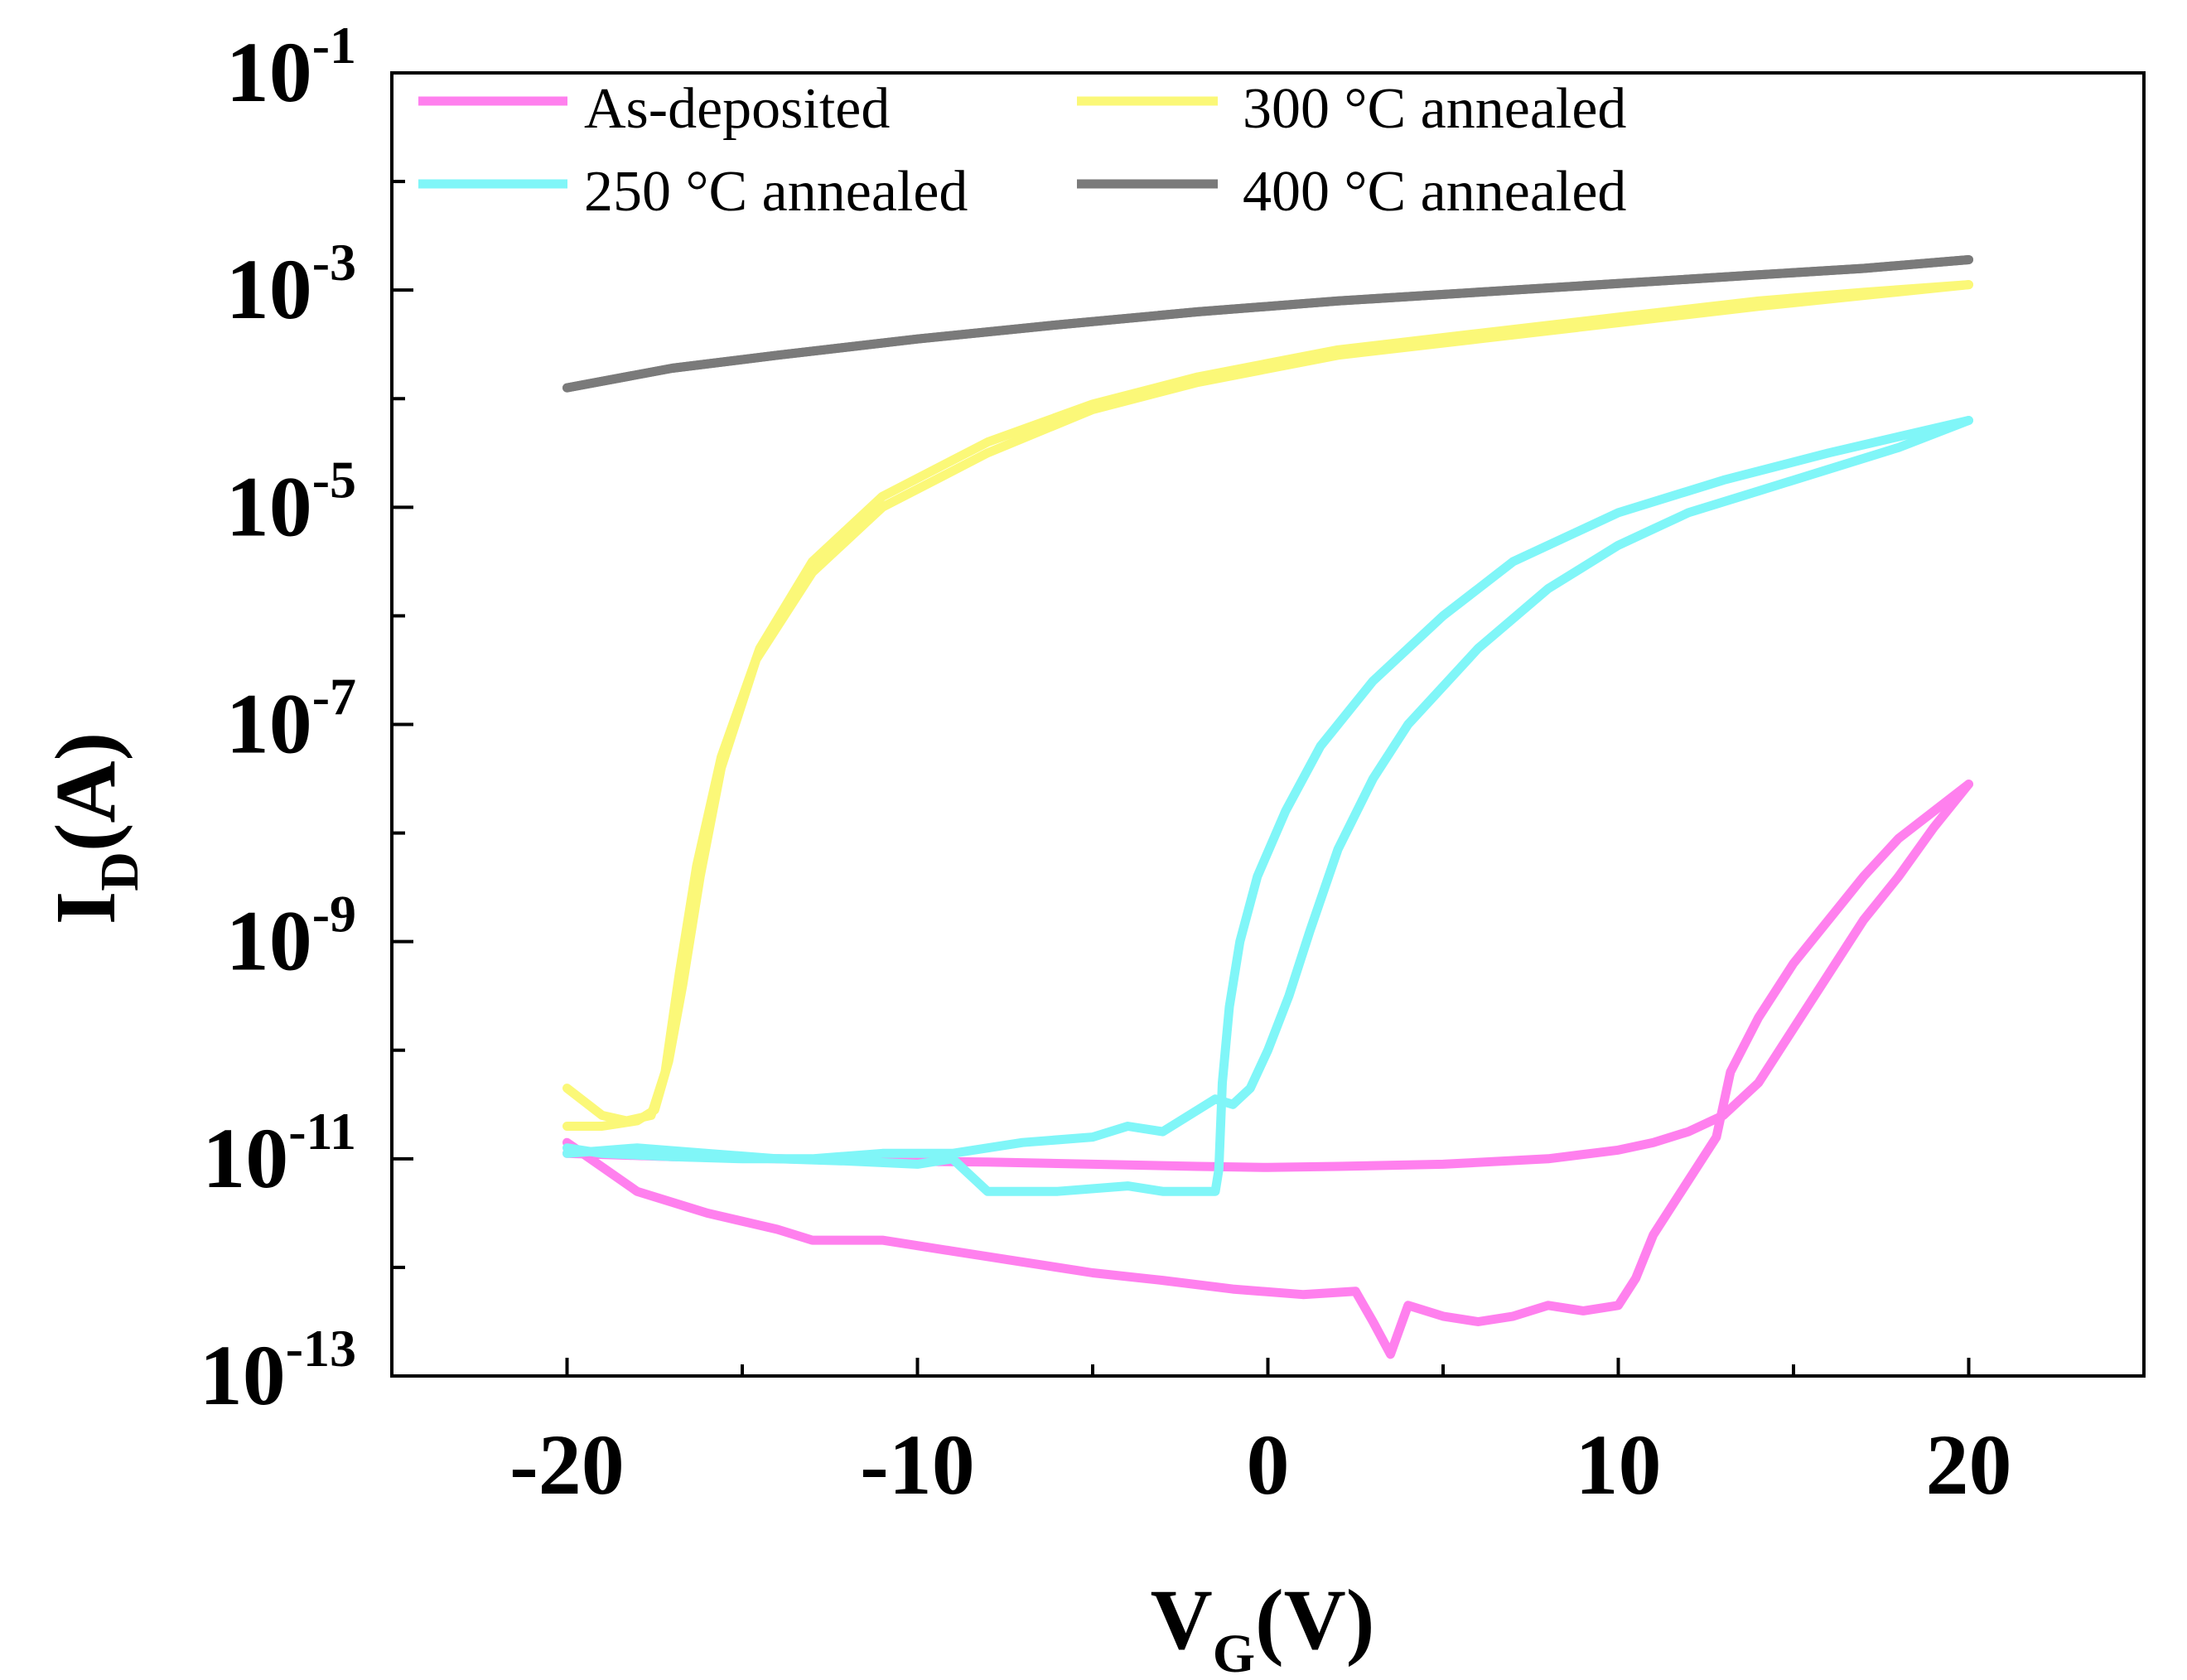 This screenshot has height=1680, width=2187. What do you see at coordinates (776, 192) in the screenshot?
I see `legend-label: 250 °C annealed` at bounding box center [776, 192].